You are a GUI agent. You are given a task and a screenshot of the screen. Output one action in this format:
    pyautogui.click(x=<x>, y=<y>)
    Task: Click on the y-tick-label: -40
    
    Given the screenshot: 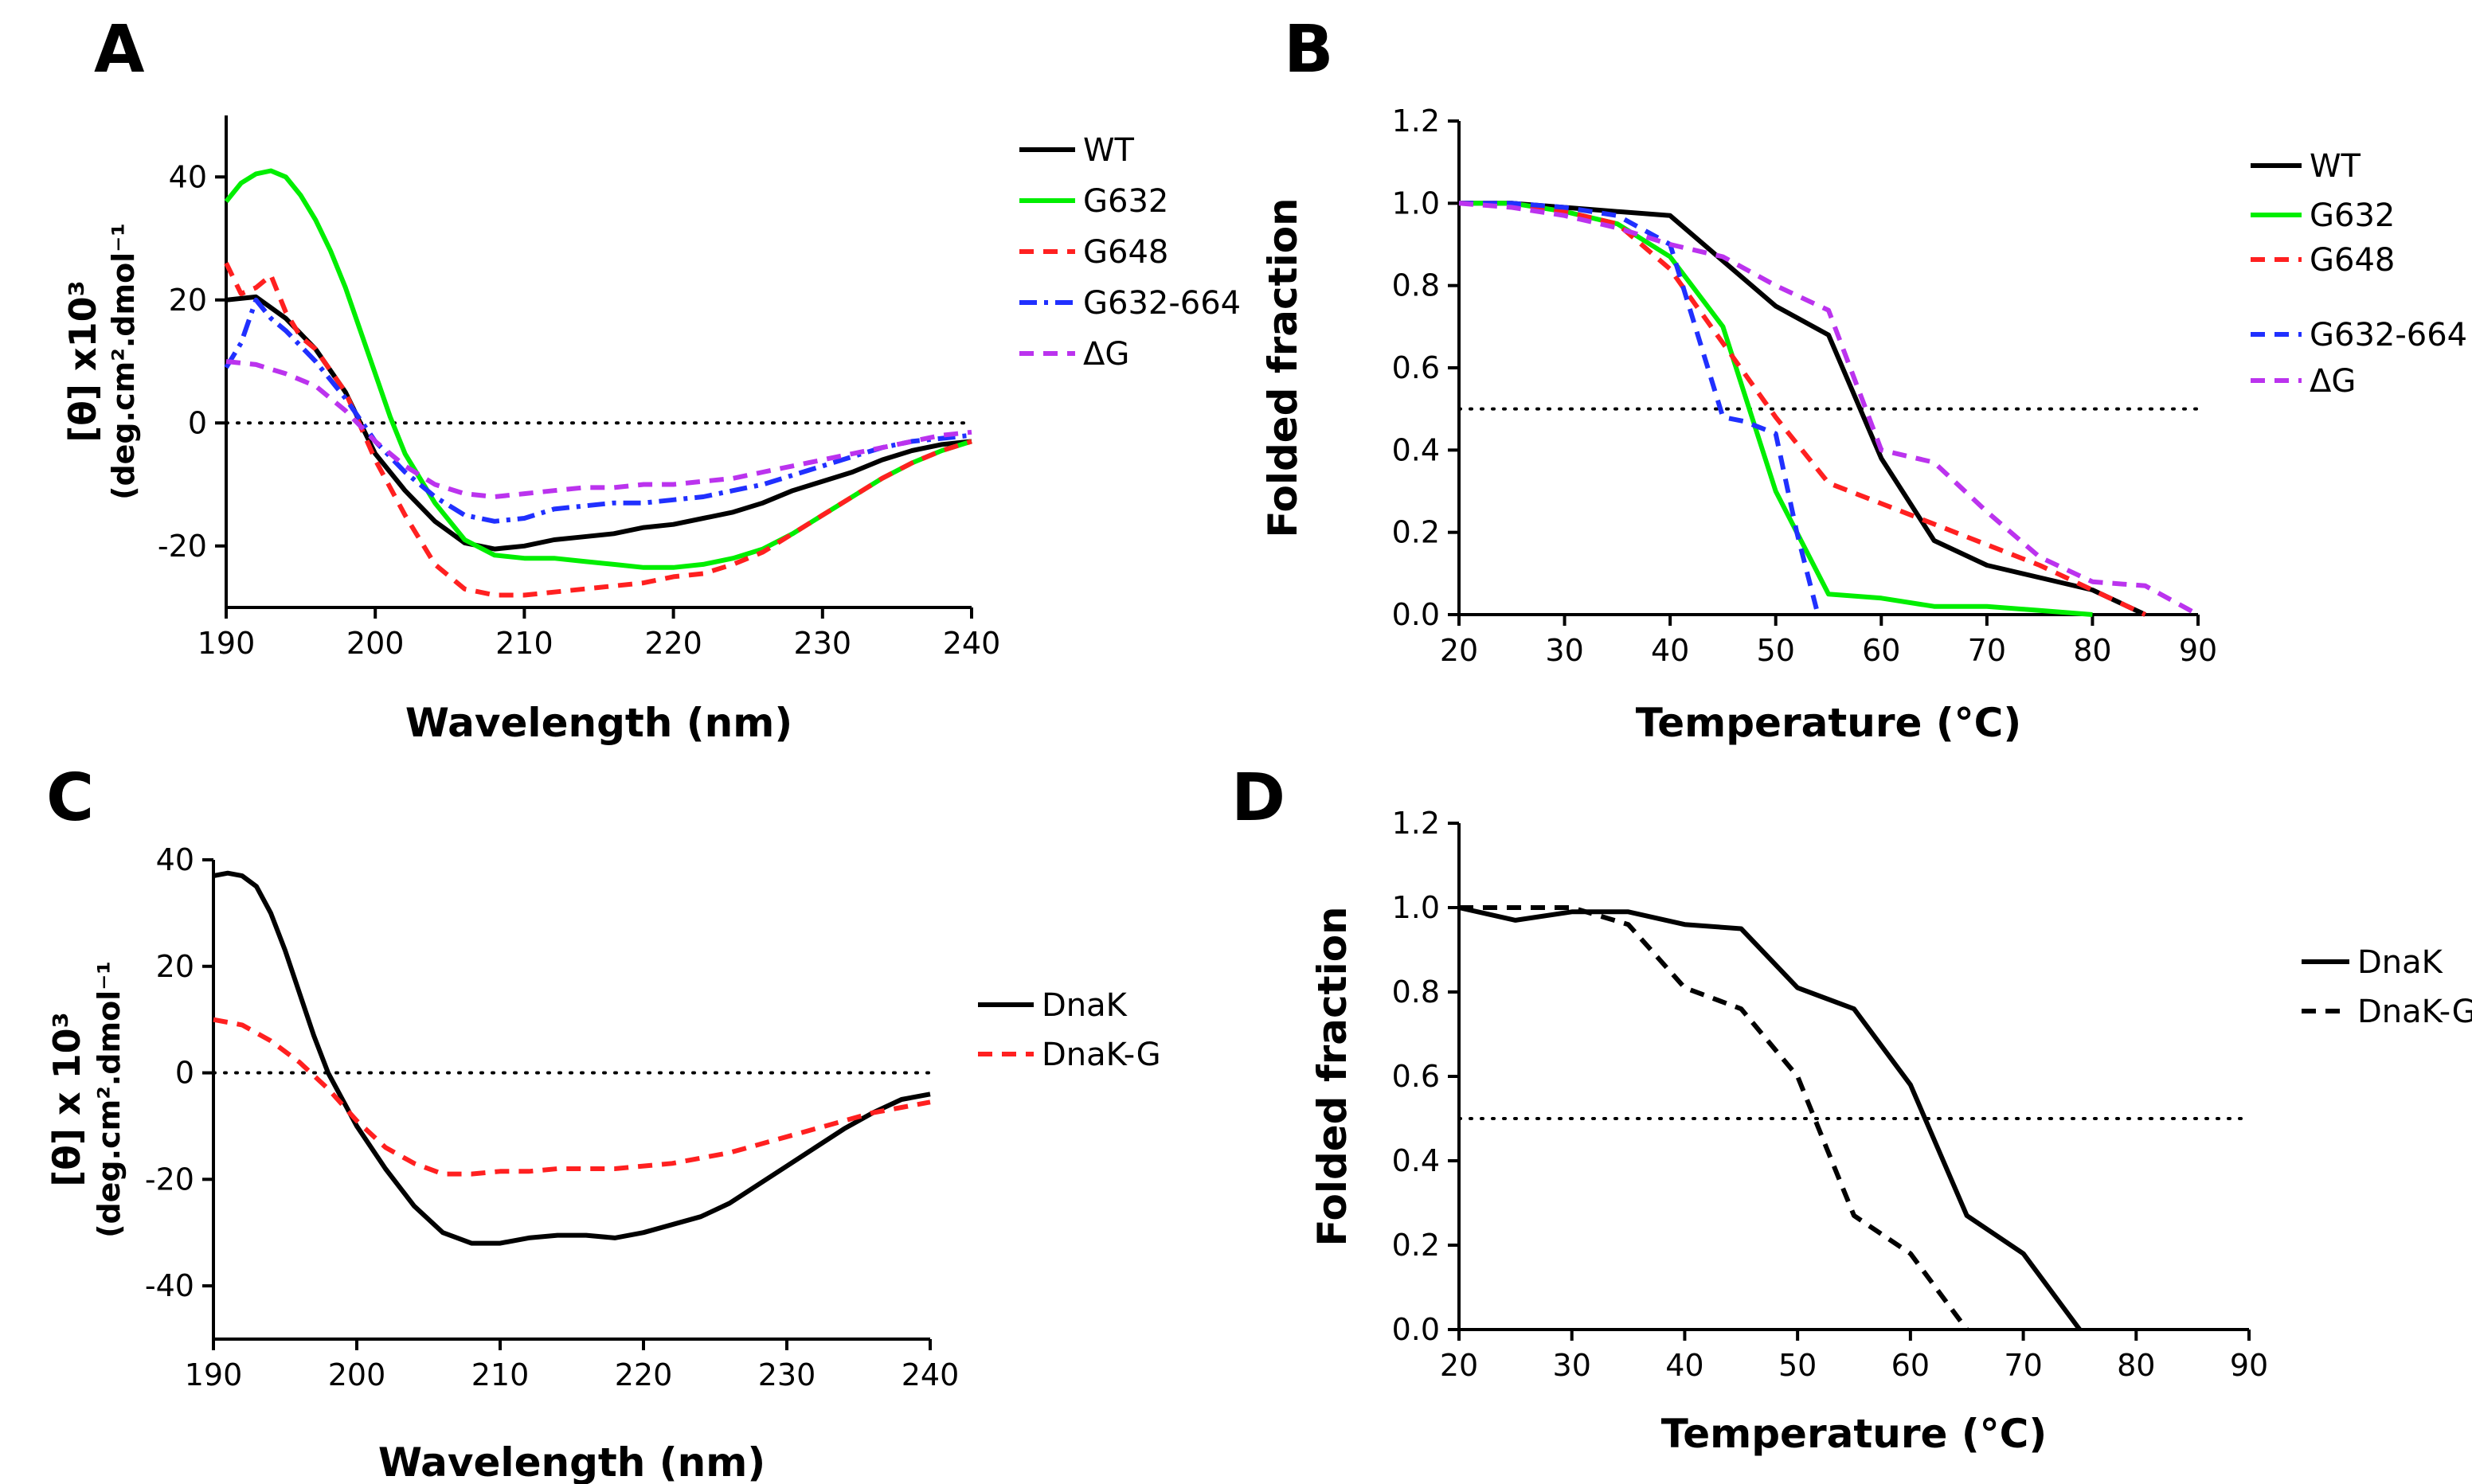 What is the action you would take?
    pyautogui.click(x=169, y=1285)
    